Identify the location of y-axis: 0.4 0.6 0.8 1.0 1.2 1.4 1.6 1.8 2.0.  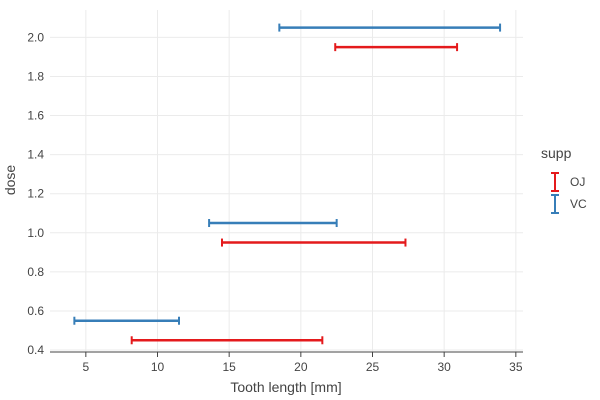
(35, 193).